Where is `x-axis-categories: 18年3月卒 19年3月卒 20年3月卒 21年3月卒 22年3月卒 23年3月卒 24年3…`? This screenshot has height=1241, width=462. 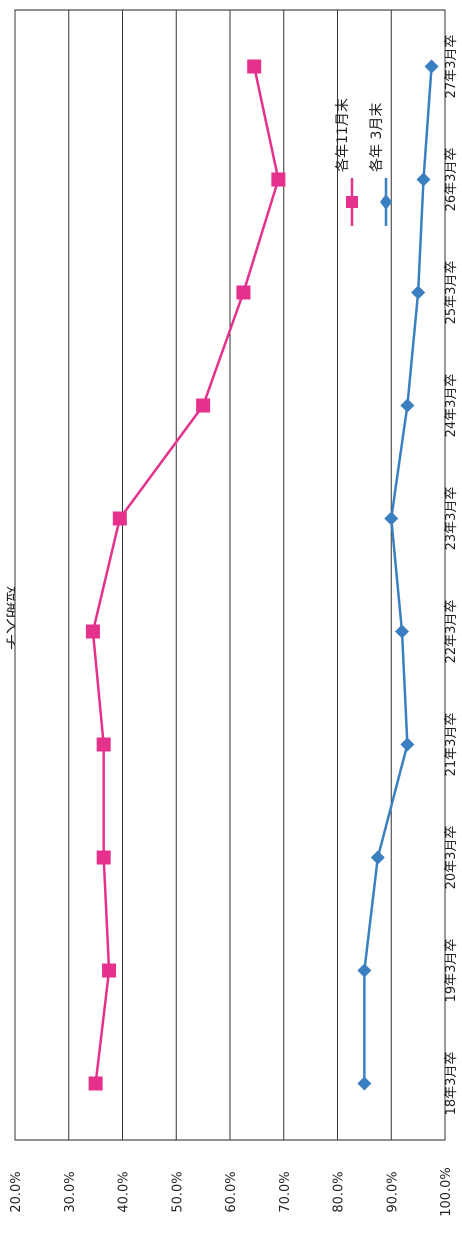 x-axis-categories: 18年3月卒 19年3月卒 20年3月卒 21年3月卒 22年3月卒 23年3月卒 24年3… is located at coordinates (451, 575).